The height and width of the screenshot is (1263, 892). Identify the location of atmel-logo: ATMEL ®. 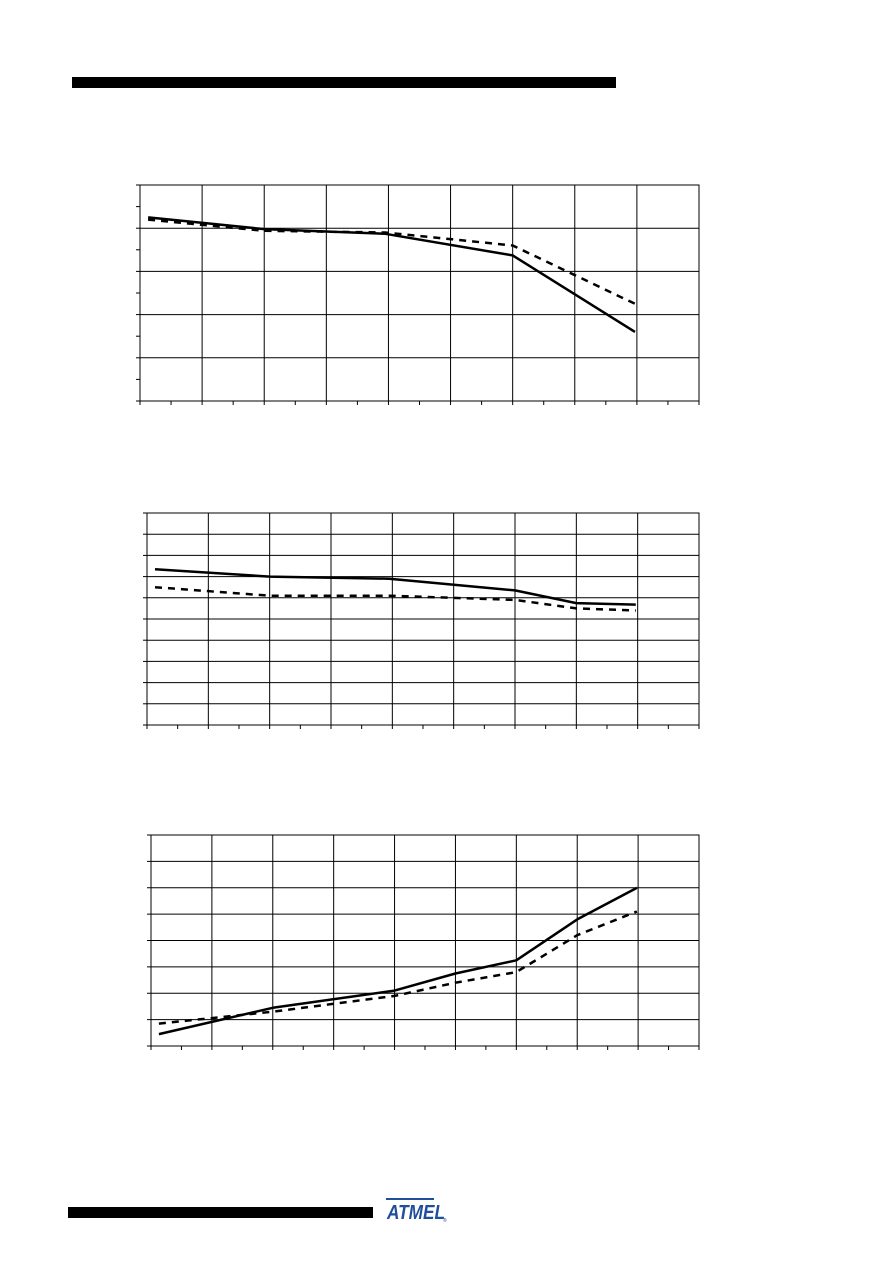
(416, 1211).